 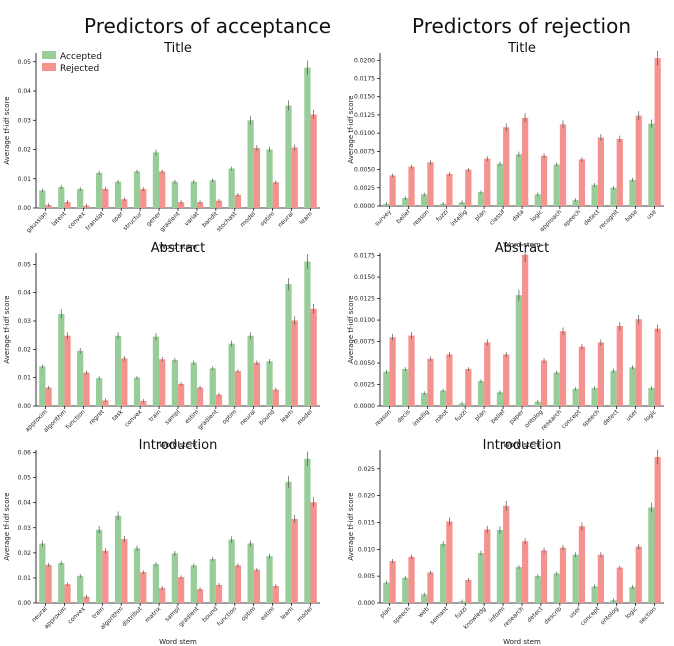 What do you see at coordinates (383, 417) in the screenshot?
I see `x-tick-label: reason` at bounding box center [383, 417].